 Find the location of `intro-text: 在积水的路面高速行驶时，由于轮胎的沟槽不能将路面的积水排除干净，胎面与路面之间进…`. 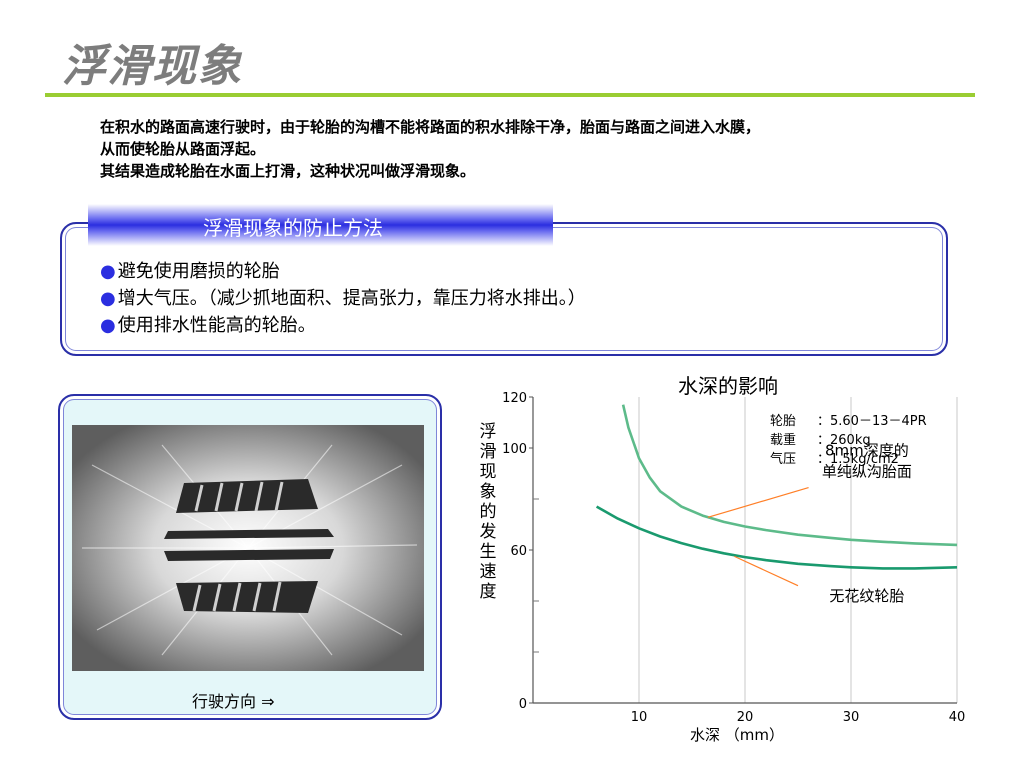

intro-text: 在积水的路面高速行驶时，由于轮胎的沟槽不能将路面的积水排除干净，胎面与路面之间进… is located at coordinates (545, 149).